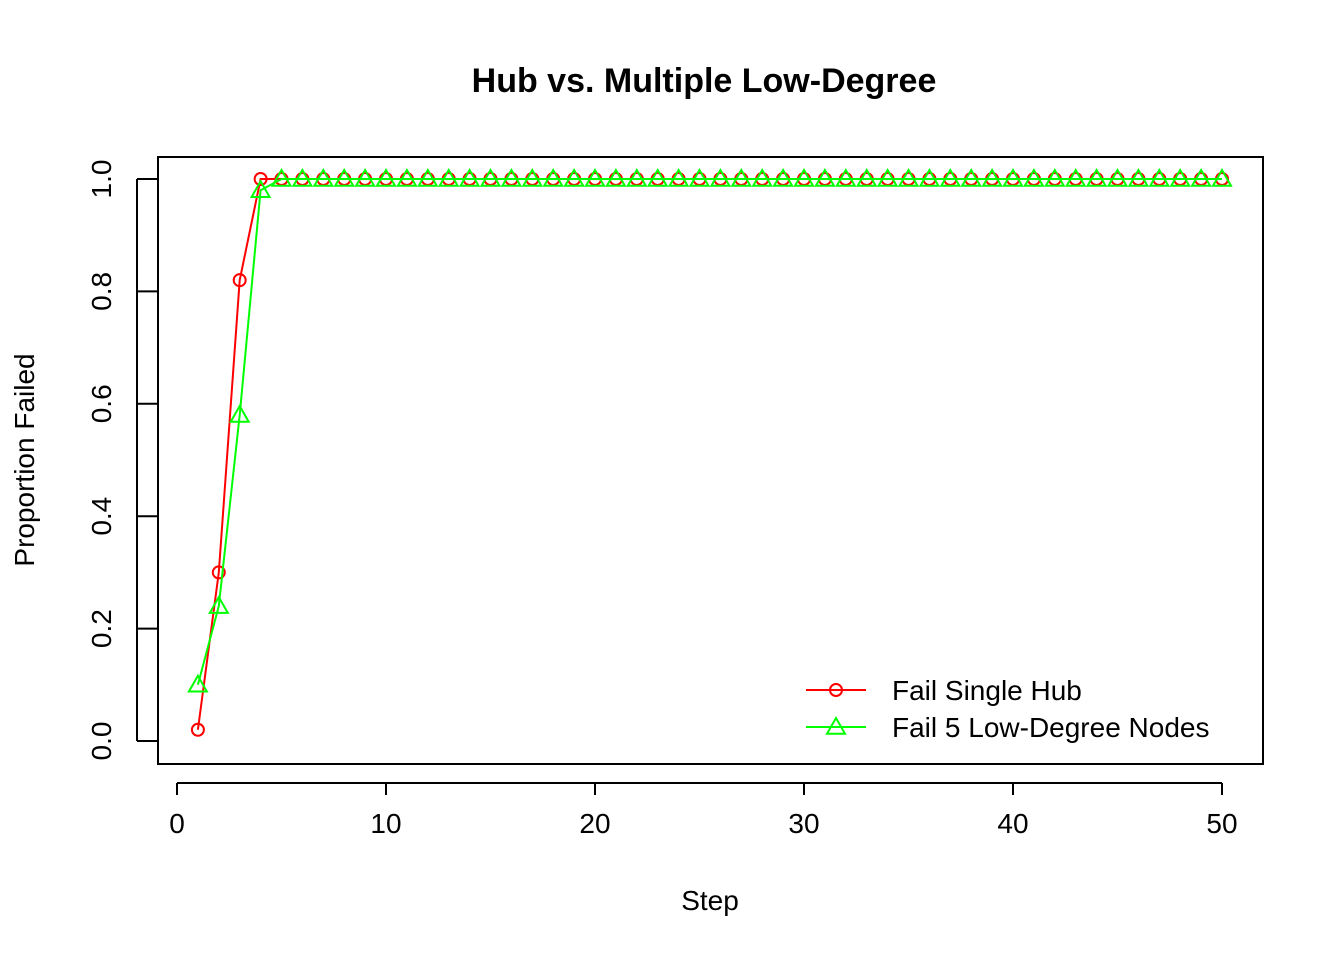 The width and height of the screenshot is (1344, 960). Describe the element at coordinates (803, 823) in the screenshot. I see `x-tick-label: 30` at that location.